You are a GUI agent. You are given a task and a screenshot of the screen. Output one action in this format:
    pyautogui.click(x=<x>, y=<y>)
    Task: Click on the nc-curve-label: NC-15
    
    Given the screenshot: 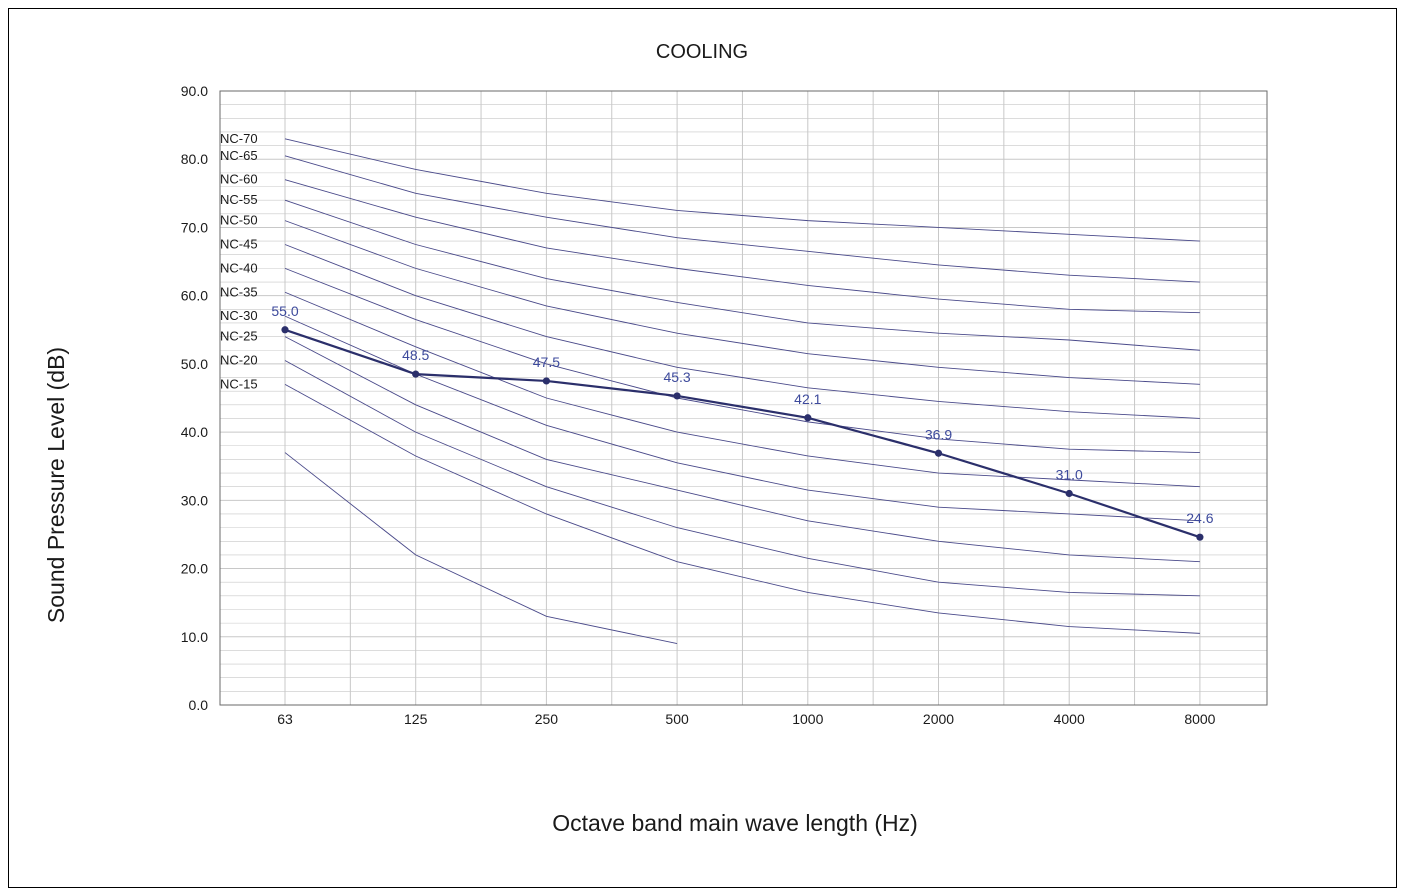 What is the action you would take?
    pyautogui.click(x=239, y=383)
    